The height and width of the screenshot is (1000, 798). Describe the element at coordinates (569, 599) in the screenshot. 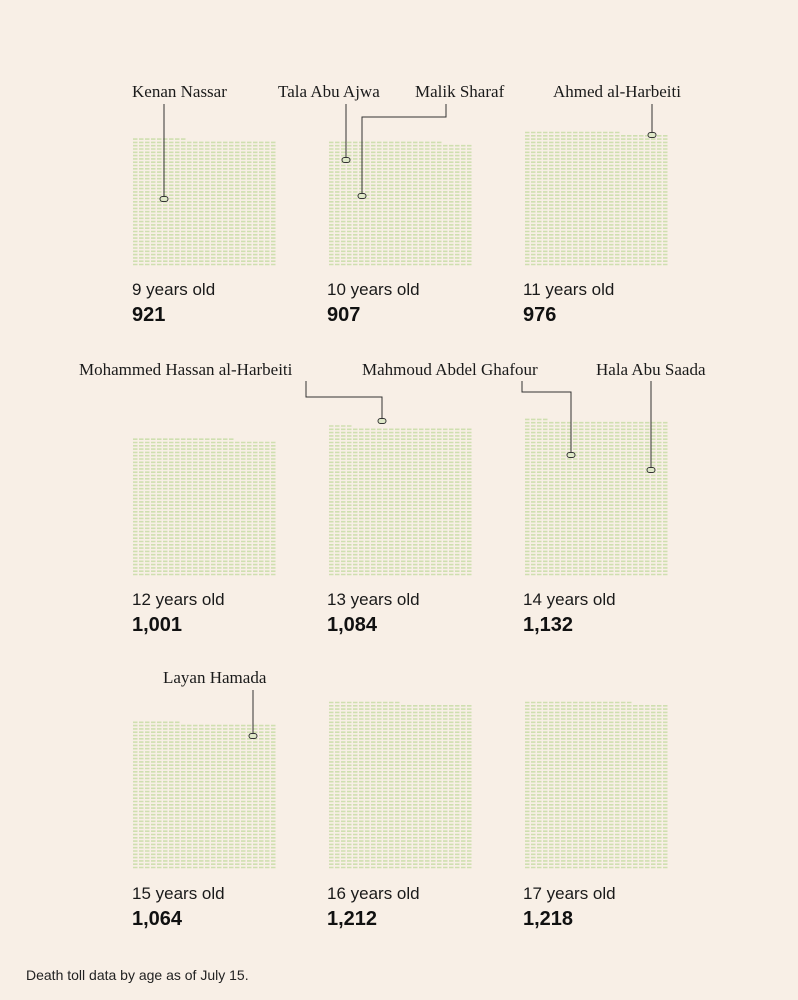

I see `age-label-14: 14 years old` at that location.